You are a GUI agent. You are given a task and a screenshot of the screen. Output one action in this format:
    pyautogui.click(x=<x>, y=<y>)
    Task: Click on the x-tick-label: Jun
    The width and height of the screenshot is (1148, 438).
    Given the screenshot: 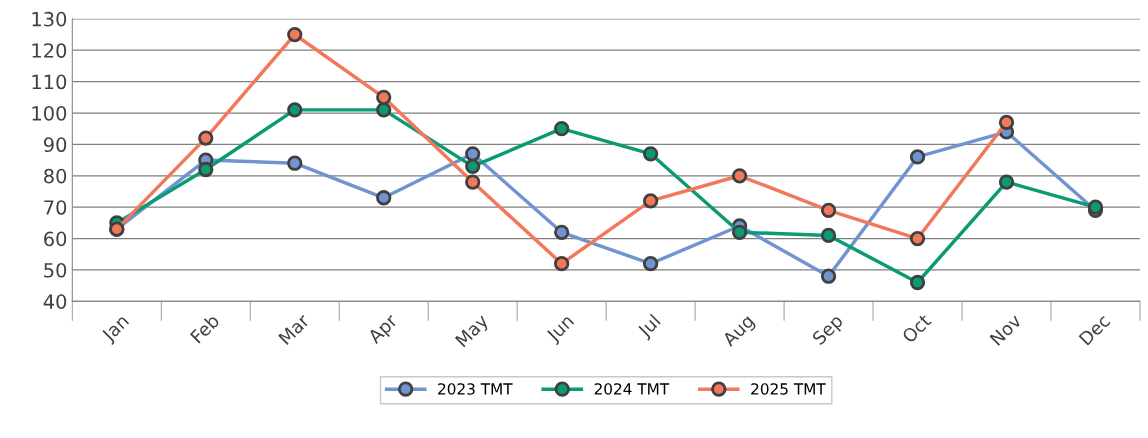 What is the action you would take?
    pyautogui.click(x=561, y=329)
    